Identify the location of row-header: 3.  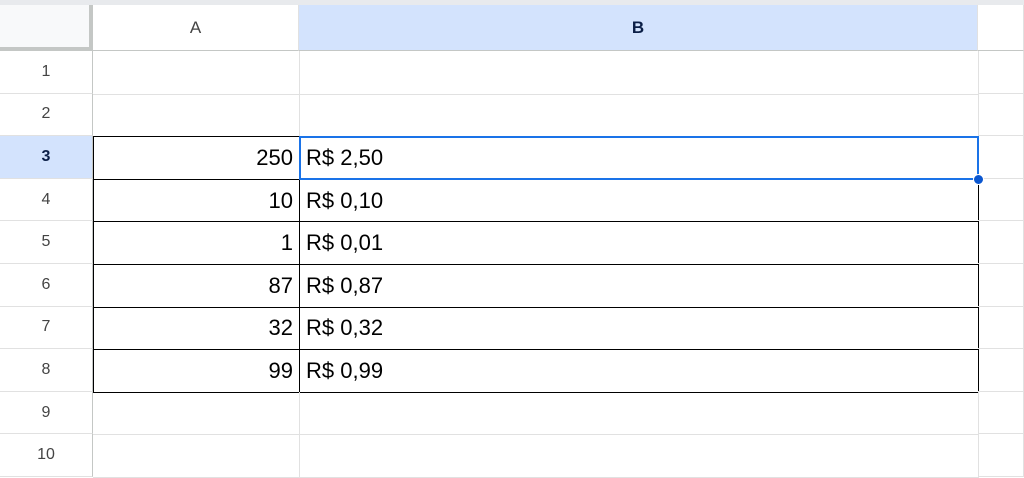
(46, 157).